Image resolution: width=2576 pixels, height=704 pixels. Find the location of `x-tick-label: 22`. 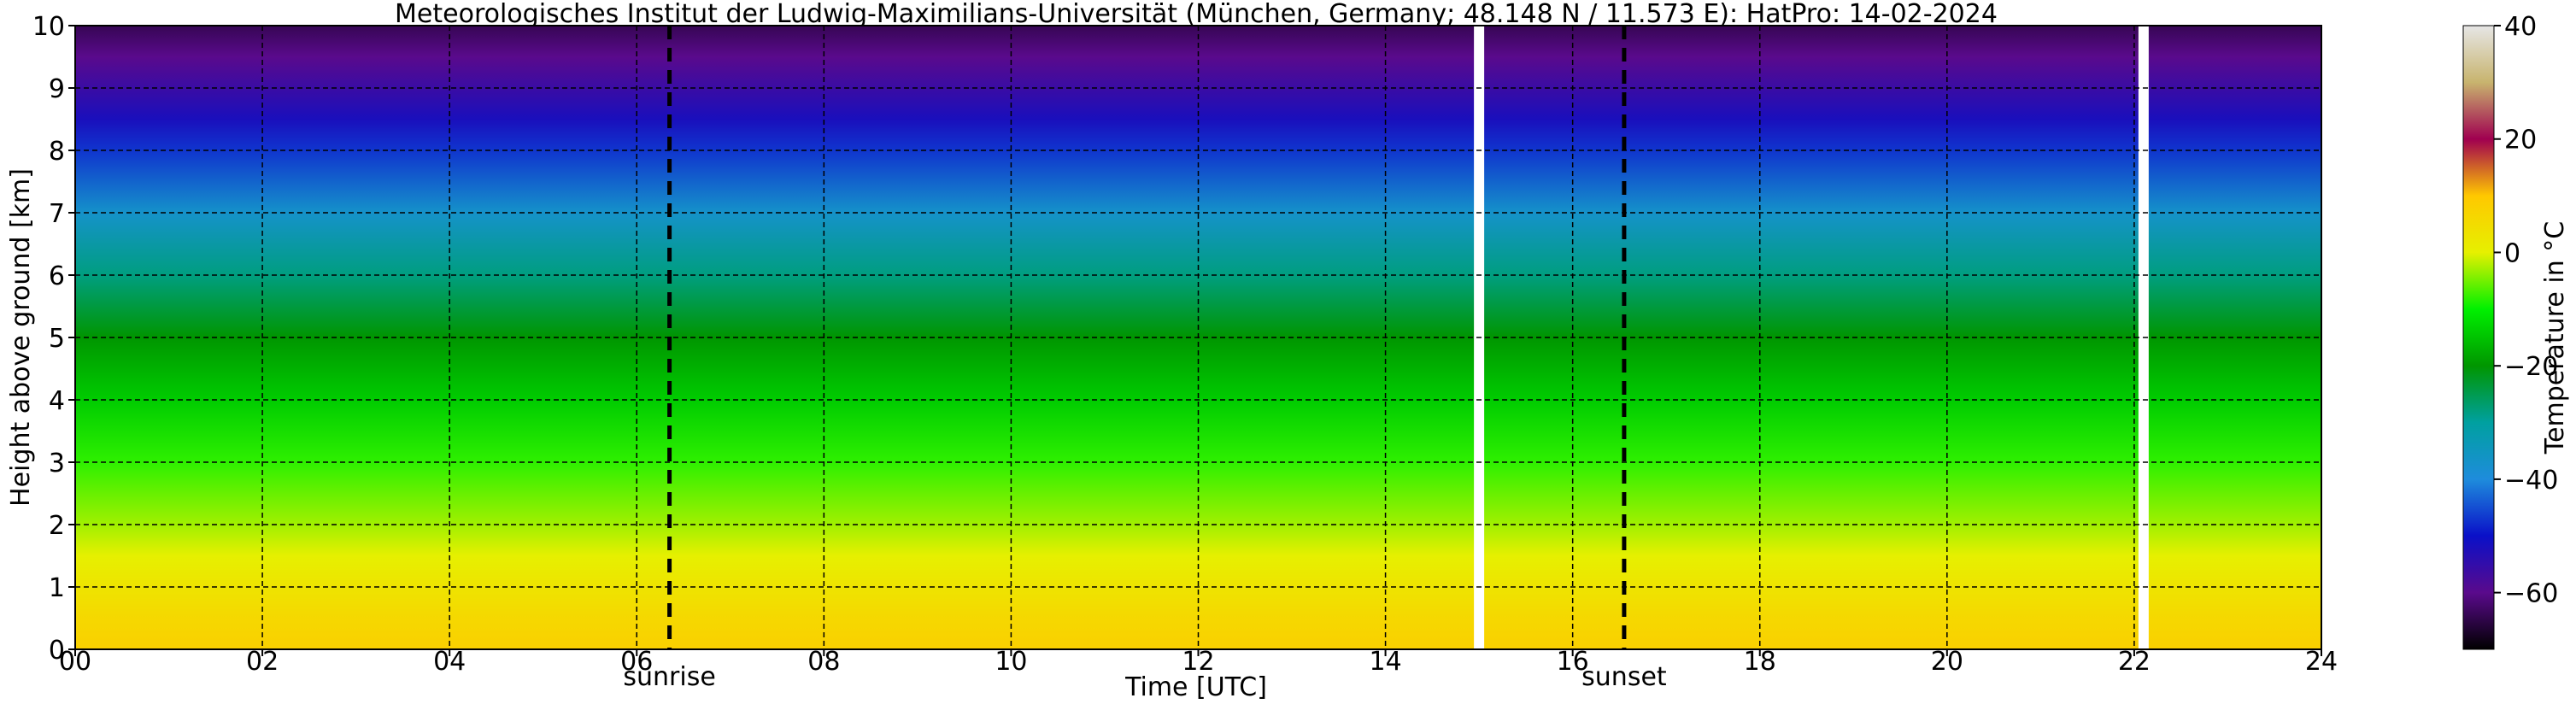

x-tick-label: 22 is located at coordinates (2134, 662).